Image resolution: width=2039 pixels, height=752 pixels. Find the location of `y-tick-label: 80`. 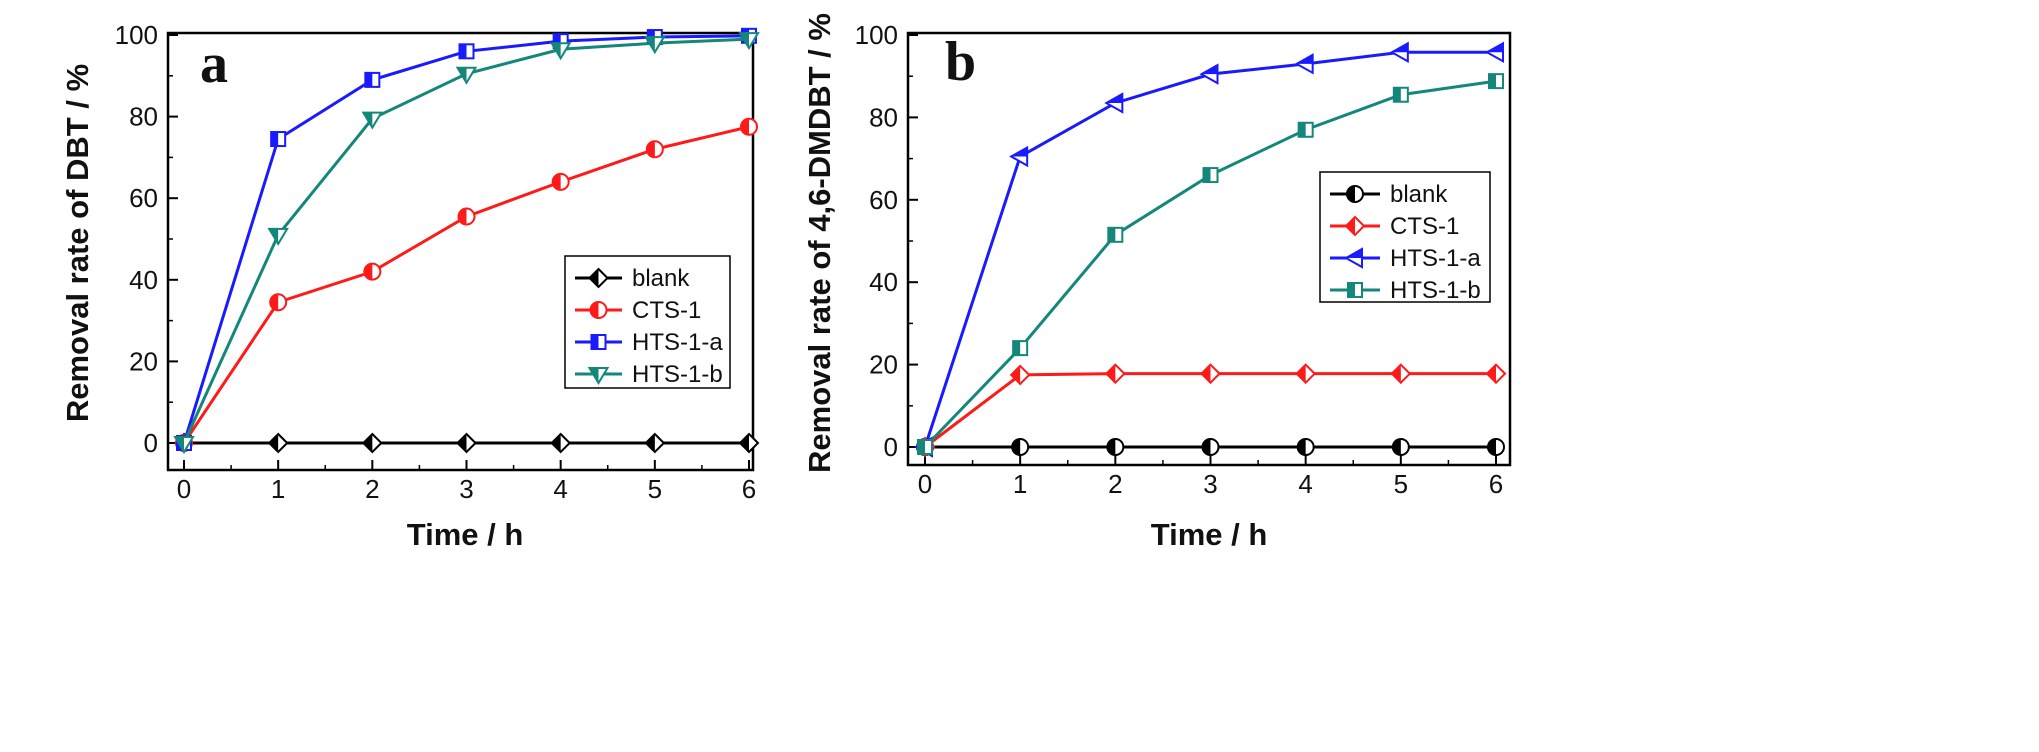

y-tick-label: 80 is located at coordinates (883, 117).